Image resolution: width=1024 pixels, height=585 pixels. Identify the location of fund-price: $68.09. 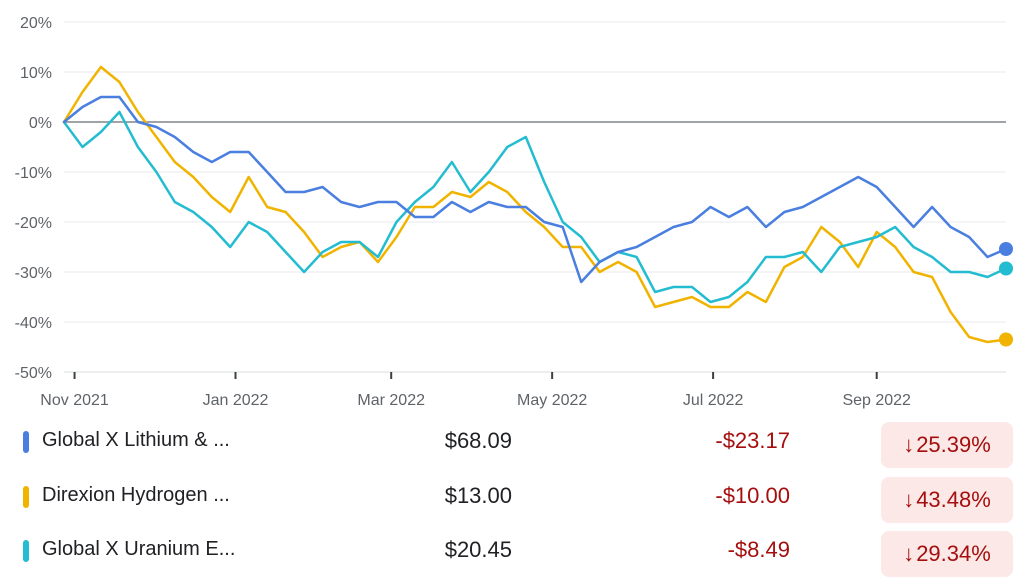
(478, 440).